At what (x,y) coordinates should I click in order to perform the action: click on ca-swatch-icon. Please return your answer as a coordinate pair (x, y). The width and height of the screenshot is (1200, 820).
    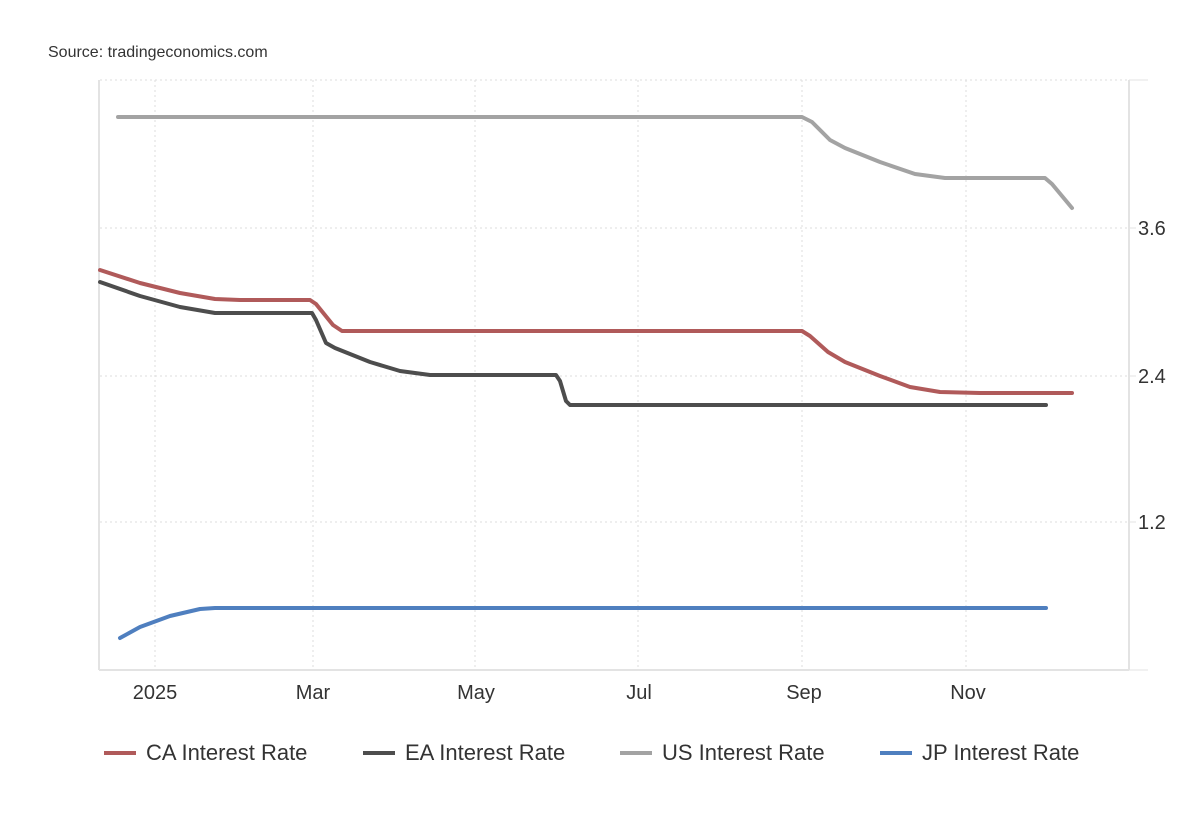
    Looking at the image, I should click on (120, 753).